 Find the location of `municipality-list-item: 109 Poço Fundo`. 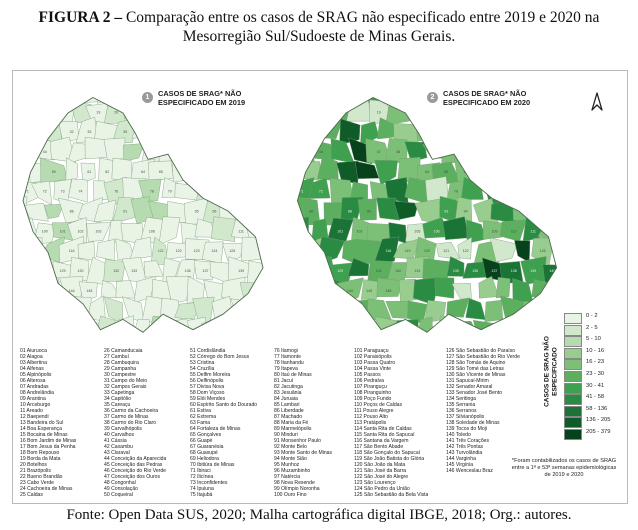

municipality-list-item: 109 Poço Fundo is located at coordinates (373, 399).